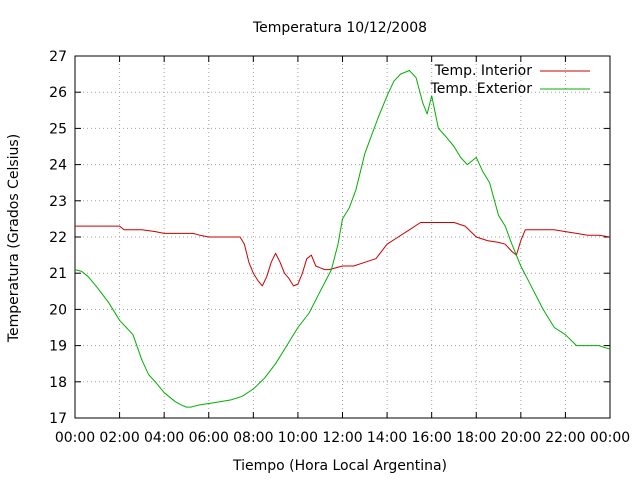 This screenshot has height=480, width=640. I want to click on x-tick-label: 14:00, so click(387, 438).